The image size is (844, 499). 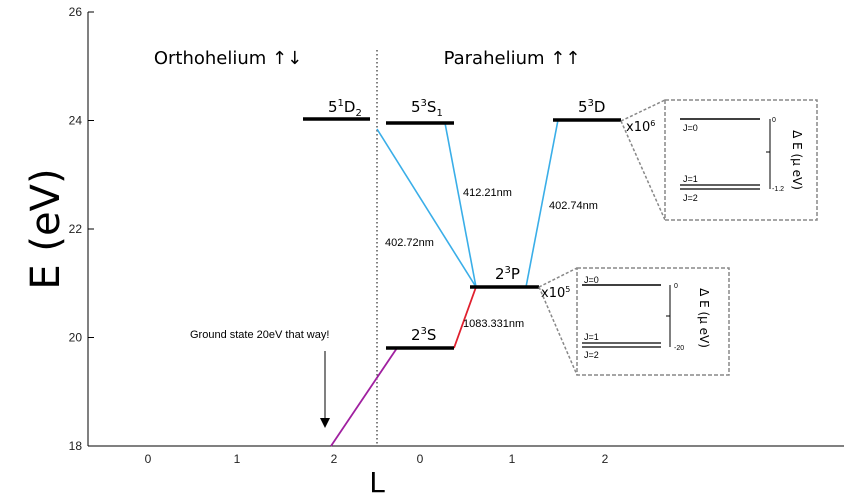 What do you see at coordinates (487, 193) in the screenshot?
I see `wavelength-412-21: 412.21nm` at bounding box center [487, 193].